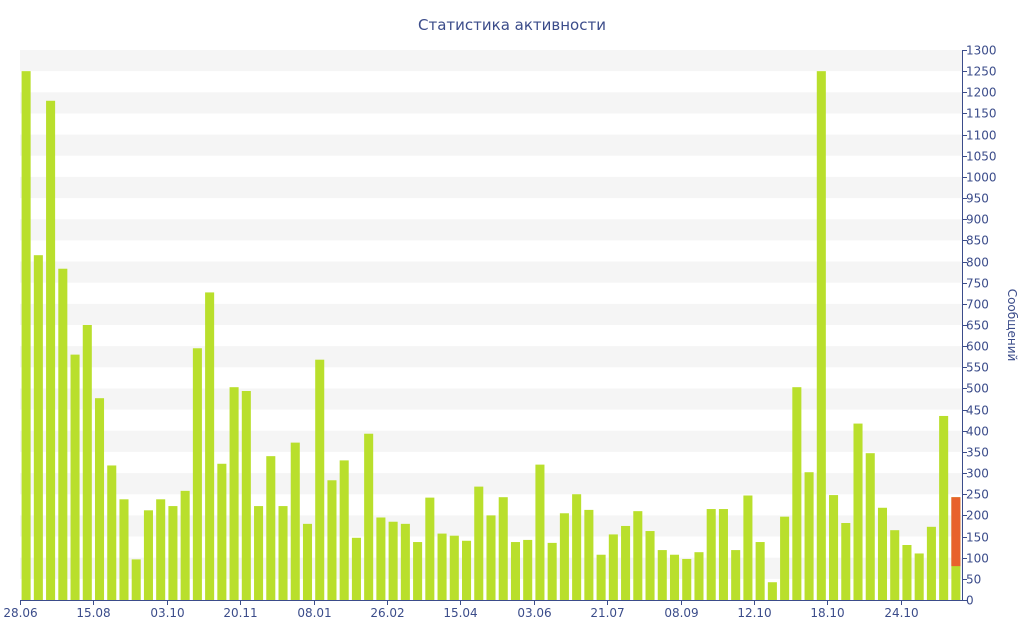 This screenshot has height=640, width=1024. I want to click on y-tick-label: 700, so click(977, 305).